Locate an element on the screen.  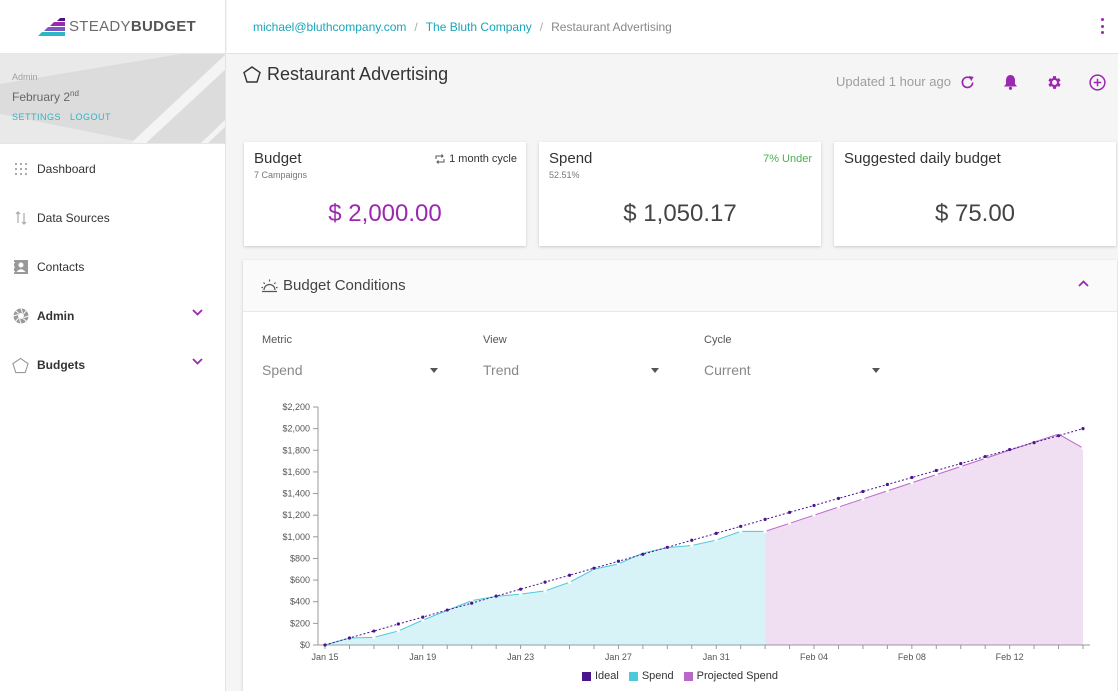
nav-label-budgets: Budgets is located at coordinates (61, 365).